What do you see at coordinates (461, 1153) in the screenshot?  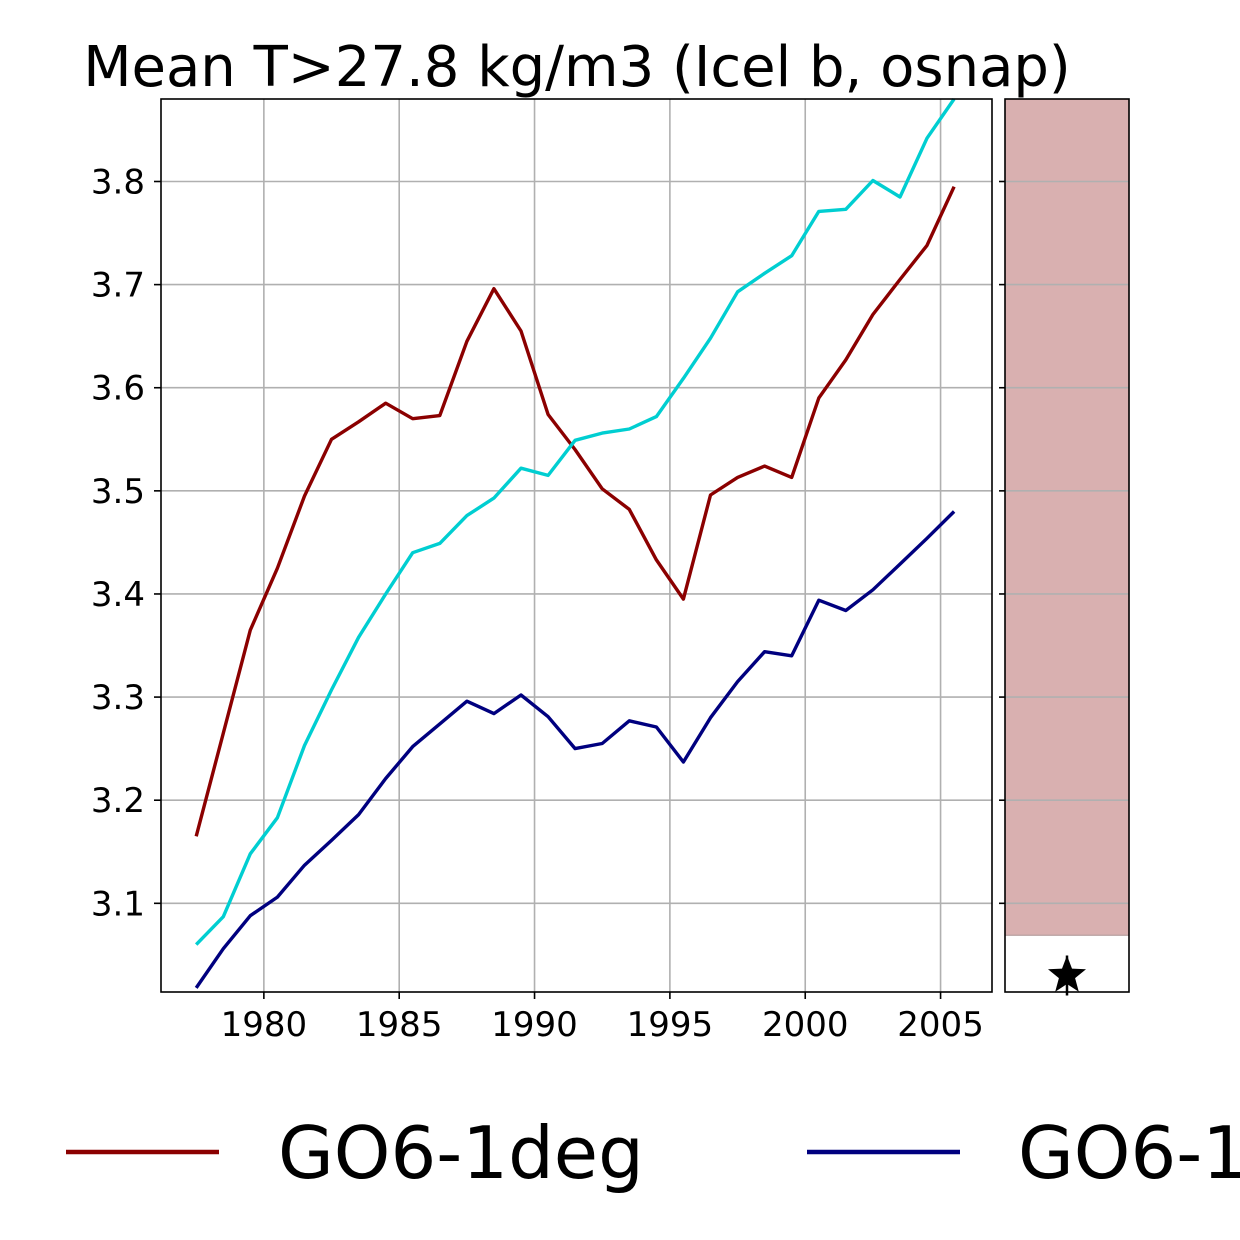 I see `legend-label-1: GO6-1deg` at bounding box center [461, 1153].